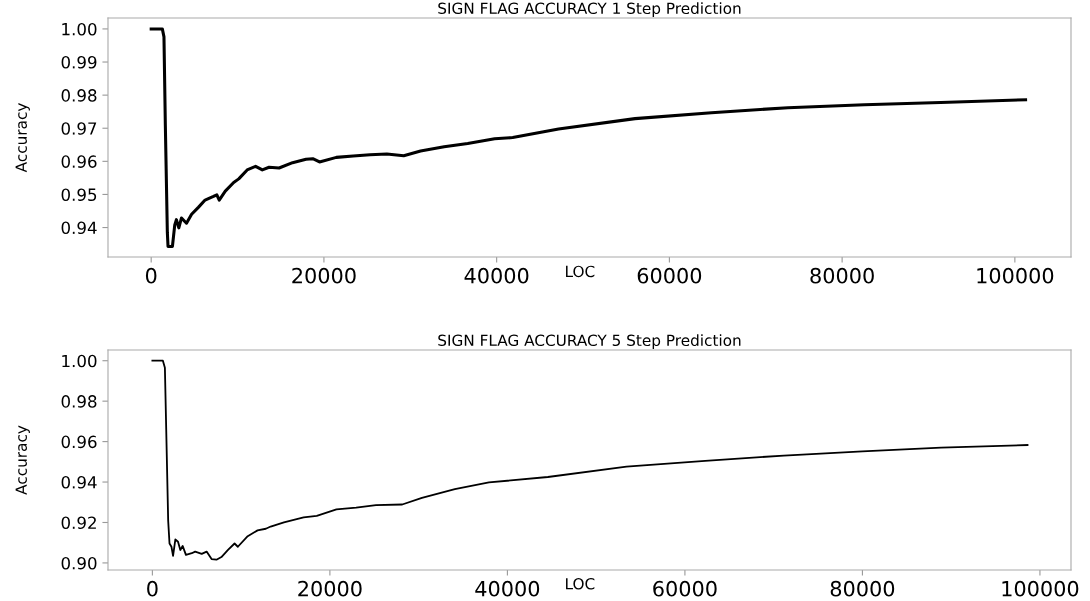 This screenshot has width=1090, height=601. What do you see at coordinates (78, 523) in the screenshot?
I see `y-tick-label: 0.92` at bounding box center [78, 523].